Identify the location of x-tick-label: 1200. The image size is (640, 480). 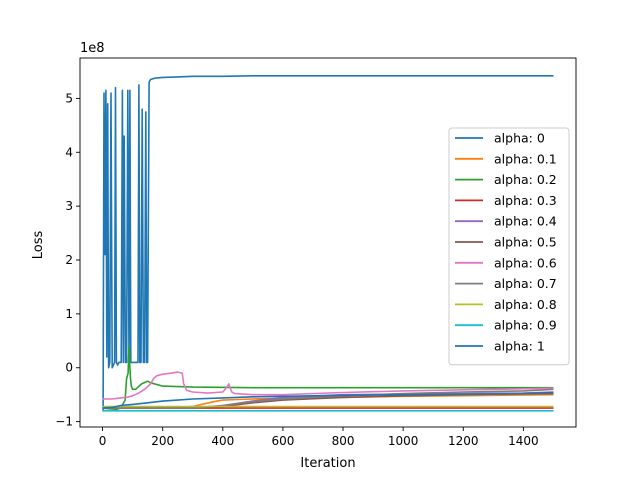
(463, 441).